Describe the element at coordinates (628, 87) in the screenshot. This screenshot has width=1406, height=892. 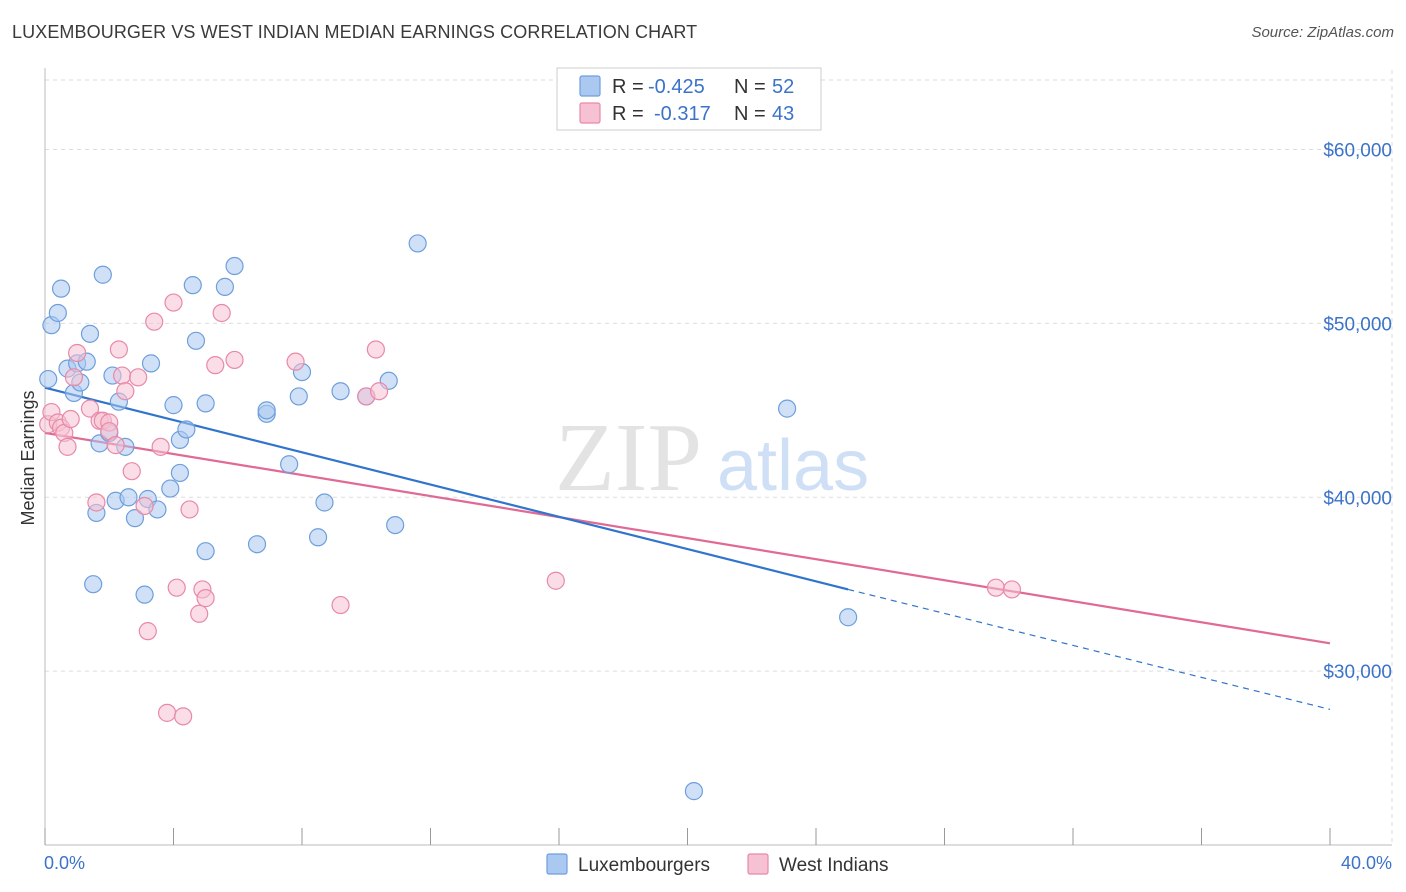
I see `legend-r-label-lux: R =` at that location.